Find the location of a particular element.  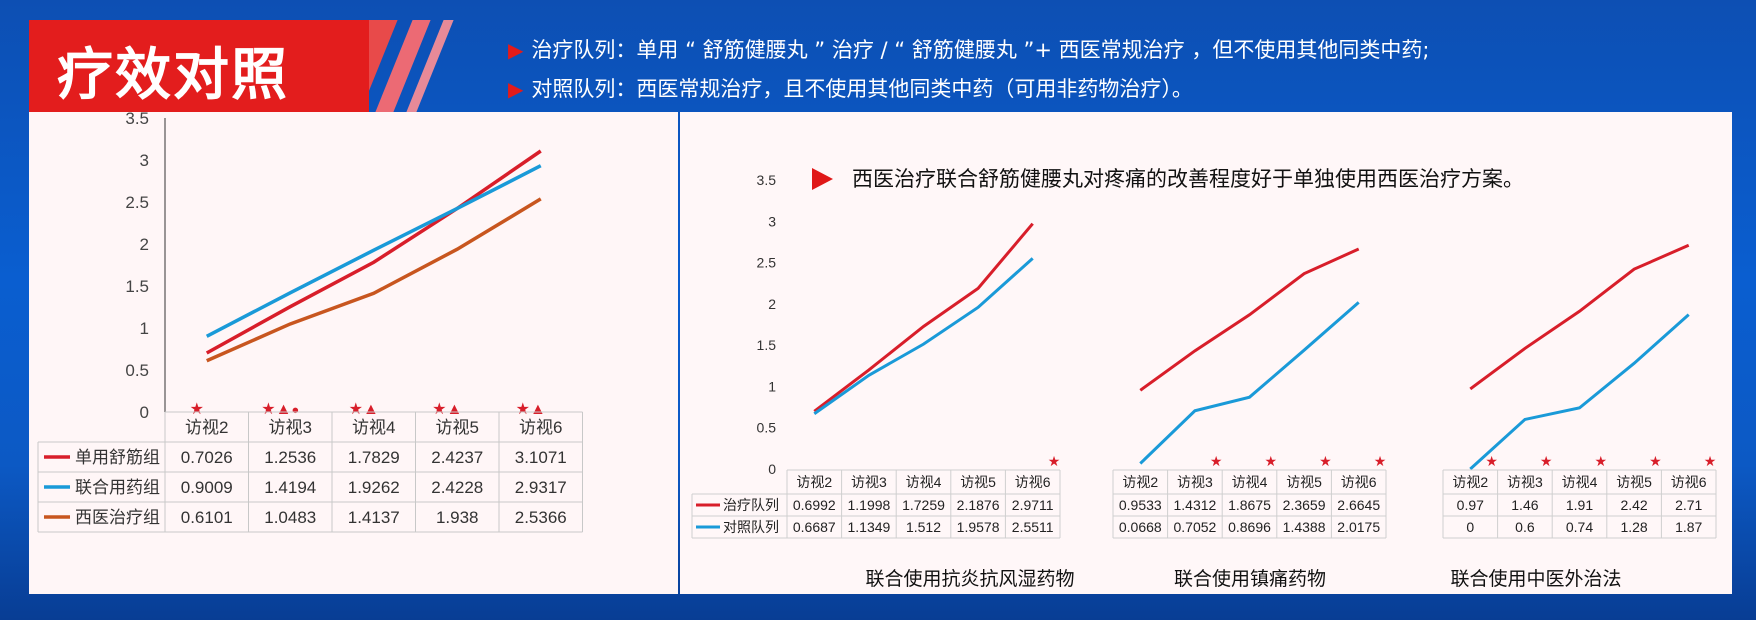

data-label: 2.5366 is located at coordinates (541, 517).